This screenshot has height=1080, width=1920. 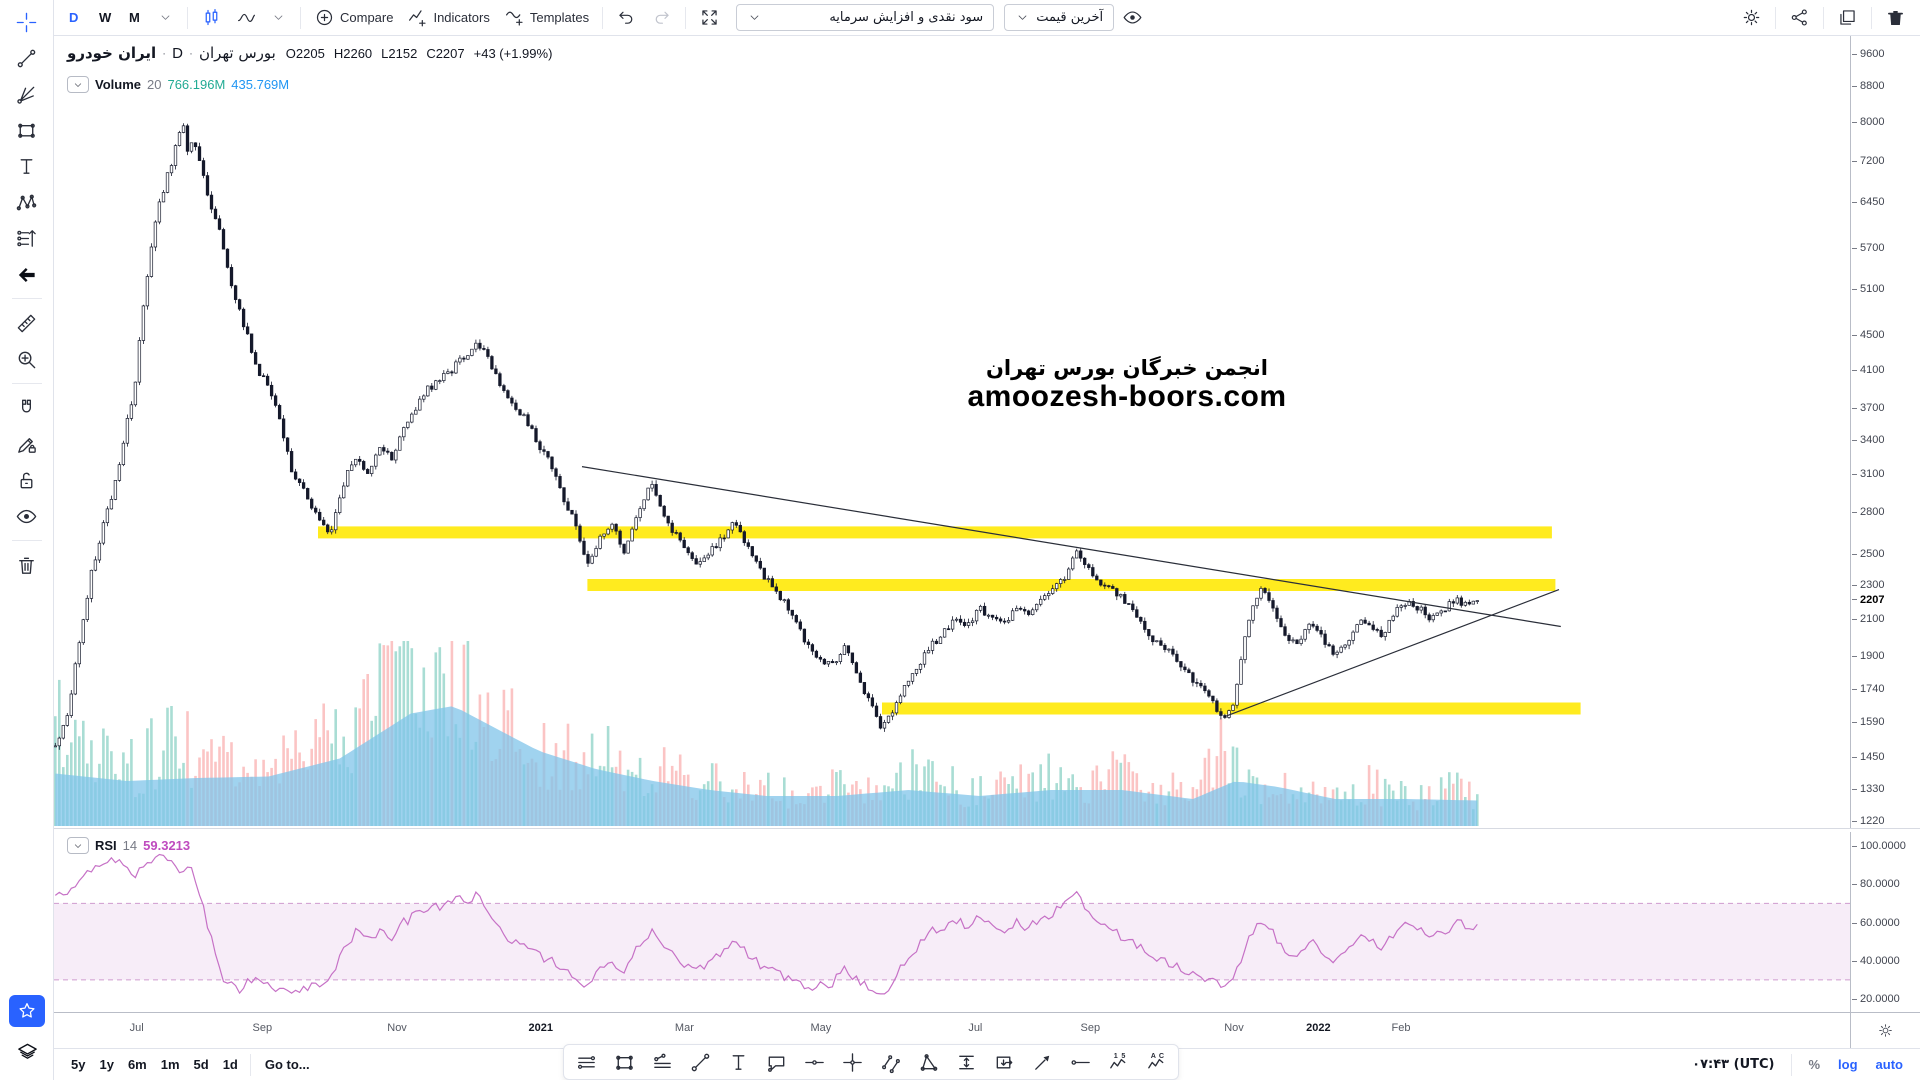 What do you see at coordinates (27, 94) in the screenshot?
I see `pitchfork-tool-button` at bounding box center [27, 94].